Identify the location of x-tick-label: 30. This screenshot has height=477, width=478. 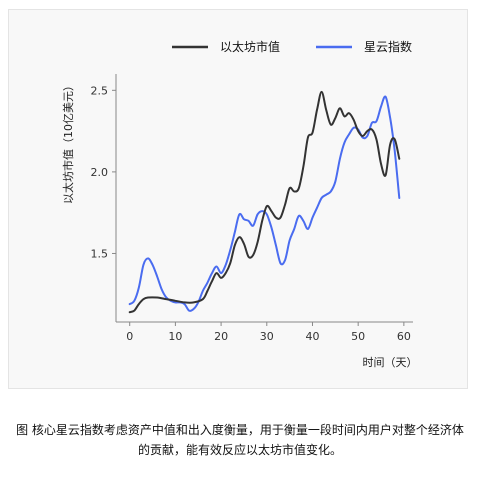
(267, 336).